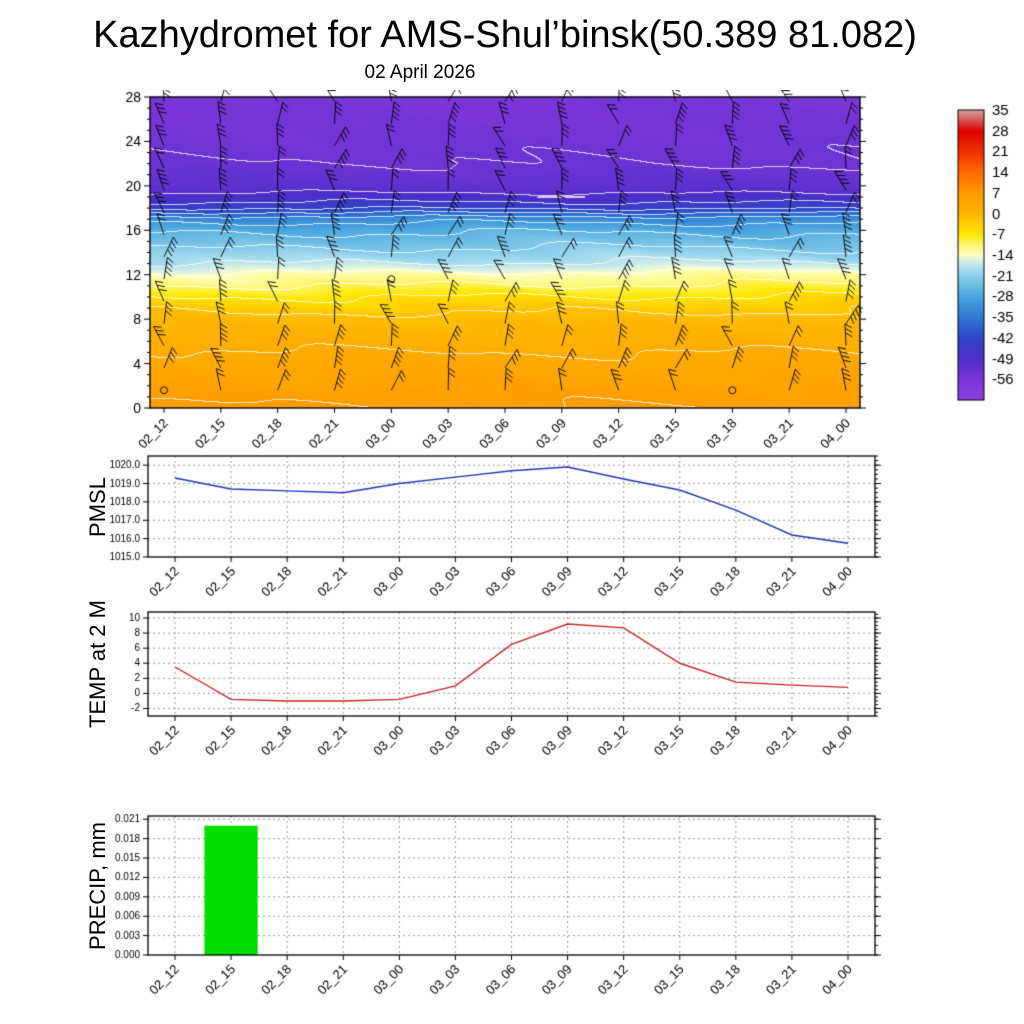 The image size is (1024, 1024). I want to click on pmsl-chart-canvas, so click(493, 523).